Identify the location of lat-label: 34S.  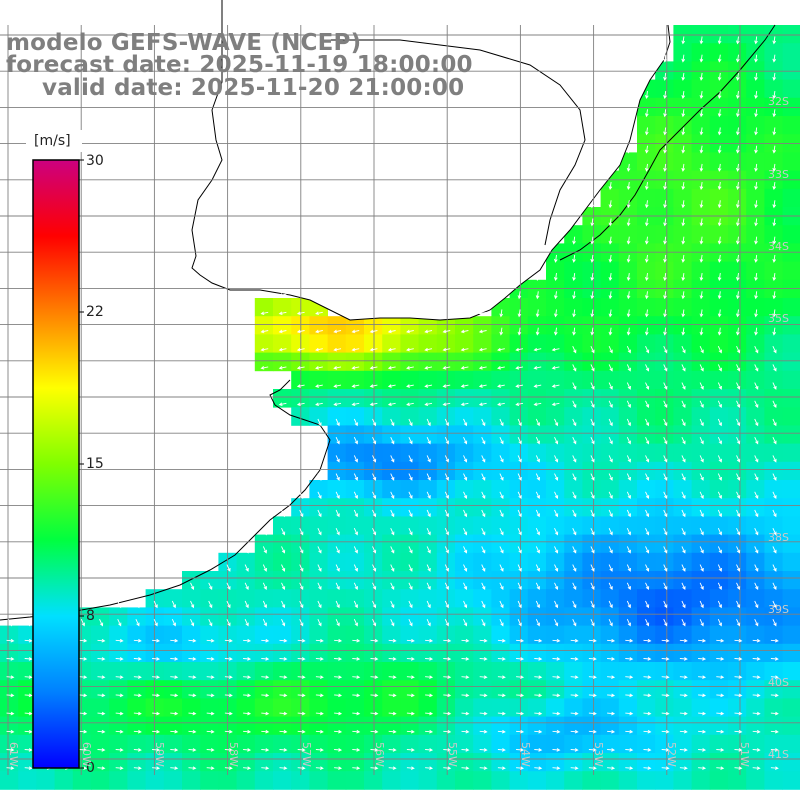
(778, 246).